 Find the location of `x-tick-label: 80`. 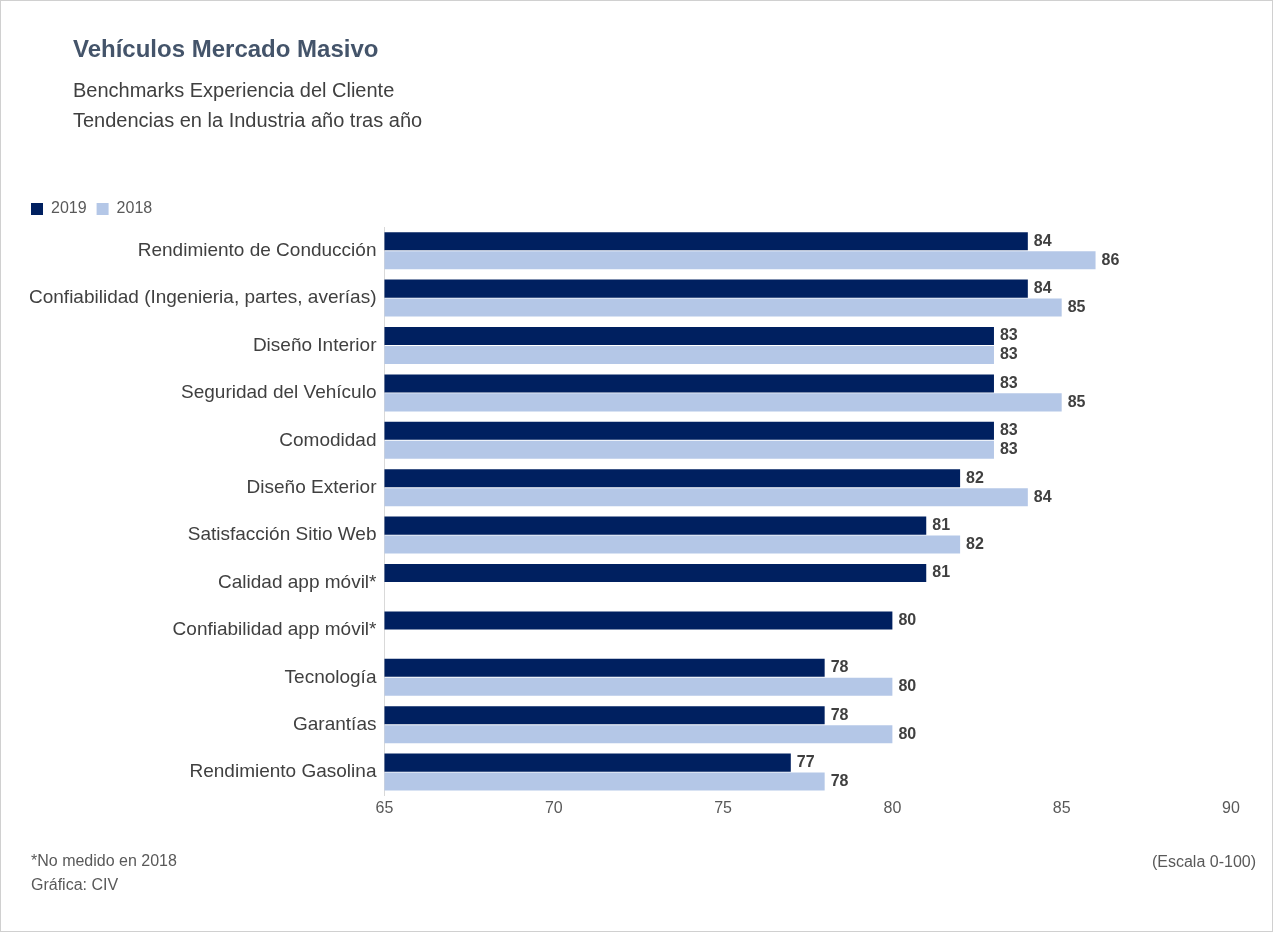

x-tick-label: 80 is located at coordinates (892, 807).